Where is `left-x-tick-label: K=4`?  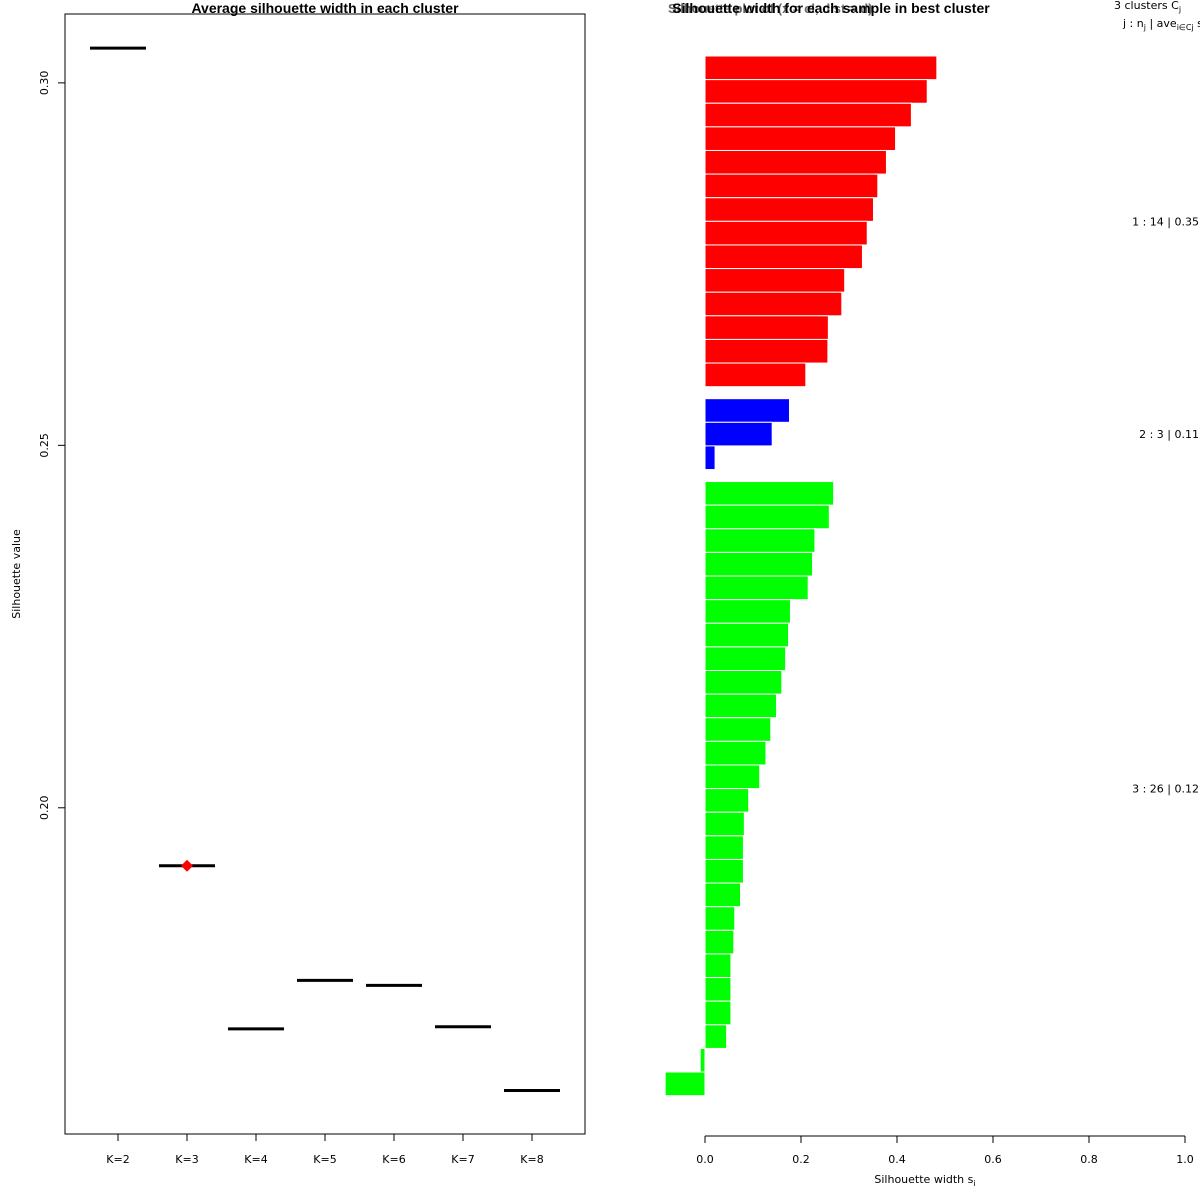 left-x-tick-label: K=4 is located at coordinates (255, 1159).